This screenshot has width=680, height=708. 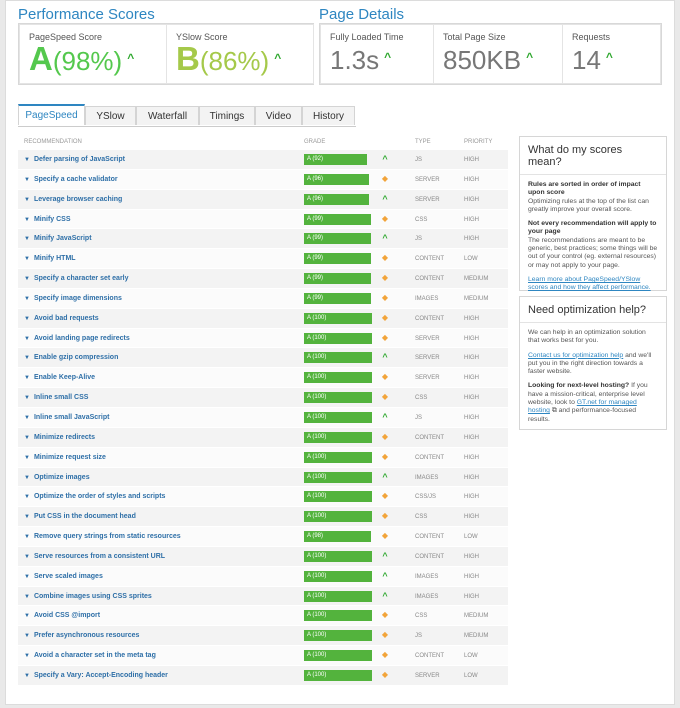 What do you see at coordinates (419, 636) in the screenshot?
I see `recommendation-type: JS` at bounding box center [419, 636].